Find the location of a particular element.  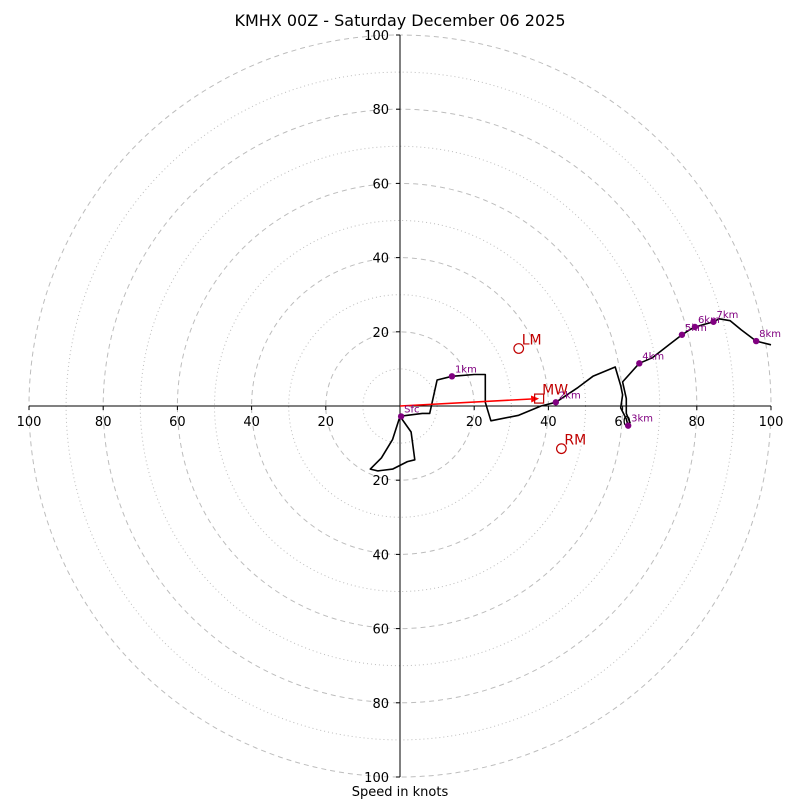

storm-motion-rm-marker is located at coordinates (561, 449).